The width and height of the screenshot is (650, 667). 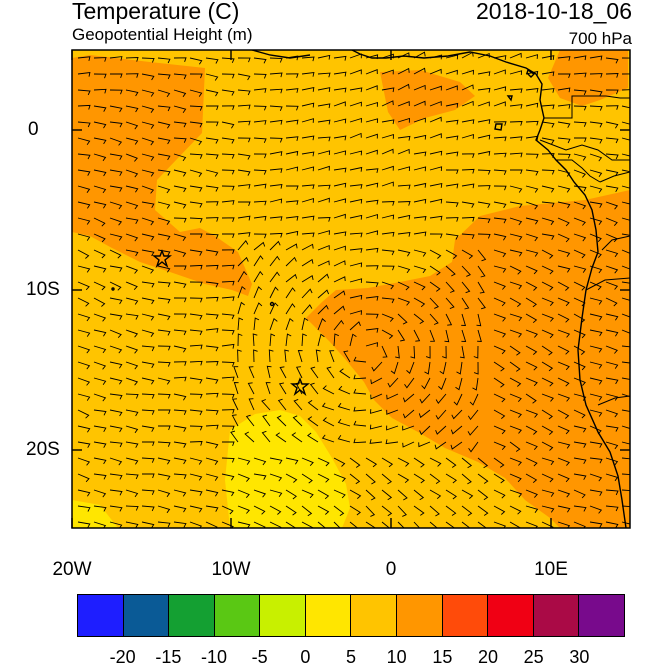 What do you see at coordinates (553, 12) in the screenshot?
I see `datetime: 2018-10-18_06` at bounding box center [553, 12].